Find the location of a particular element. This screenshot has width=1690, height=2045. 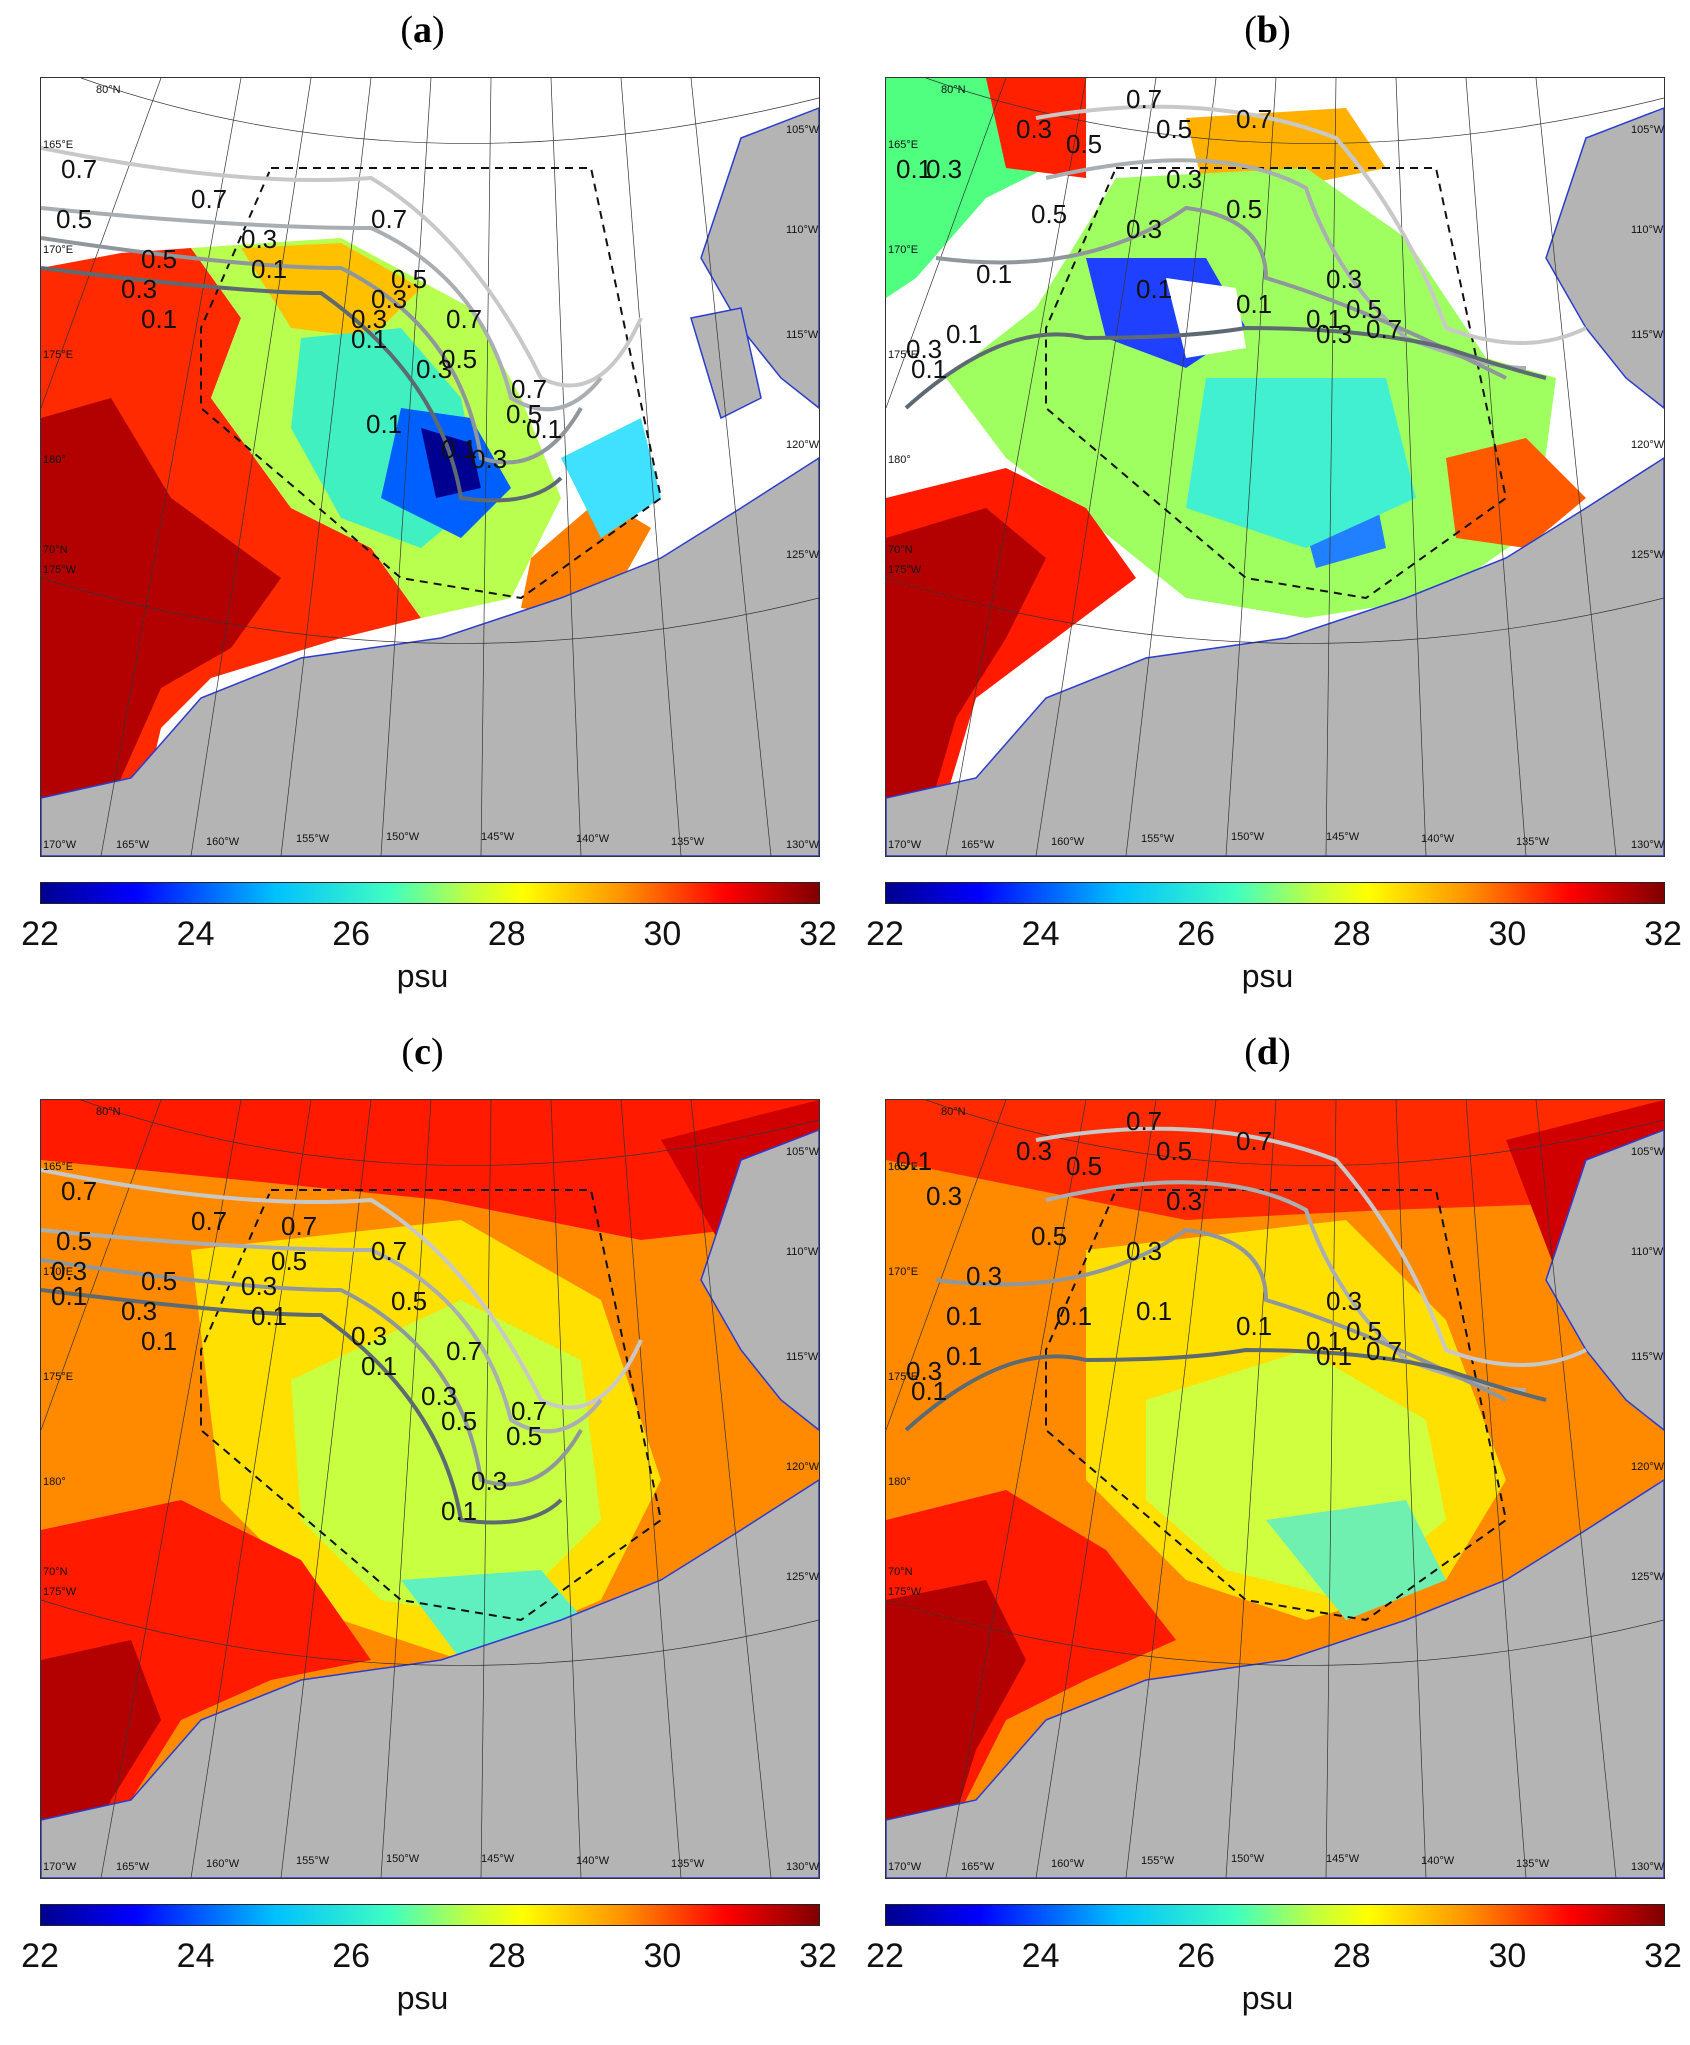

colorbar-tick: 26 is located at coordinates (351, 934).